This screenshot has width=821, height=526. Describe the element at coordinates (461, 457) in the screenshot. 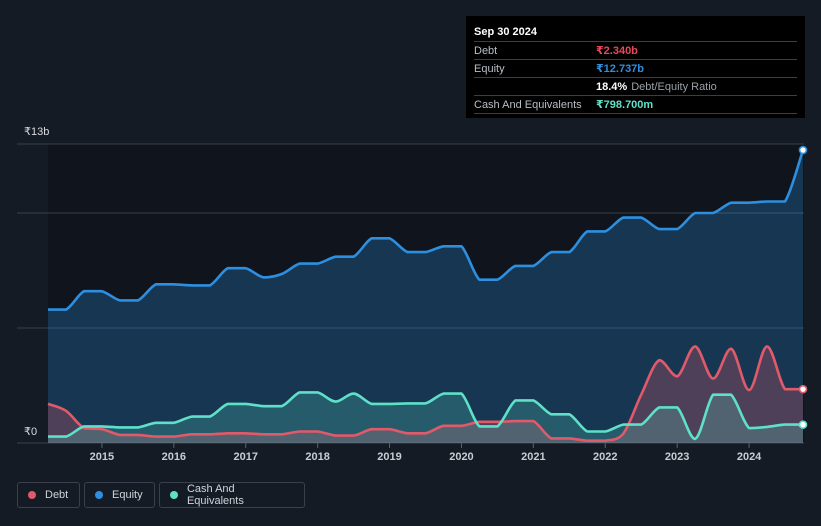

I see `x-tick-label: 2020` at that location.